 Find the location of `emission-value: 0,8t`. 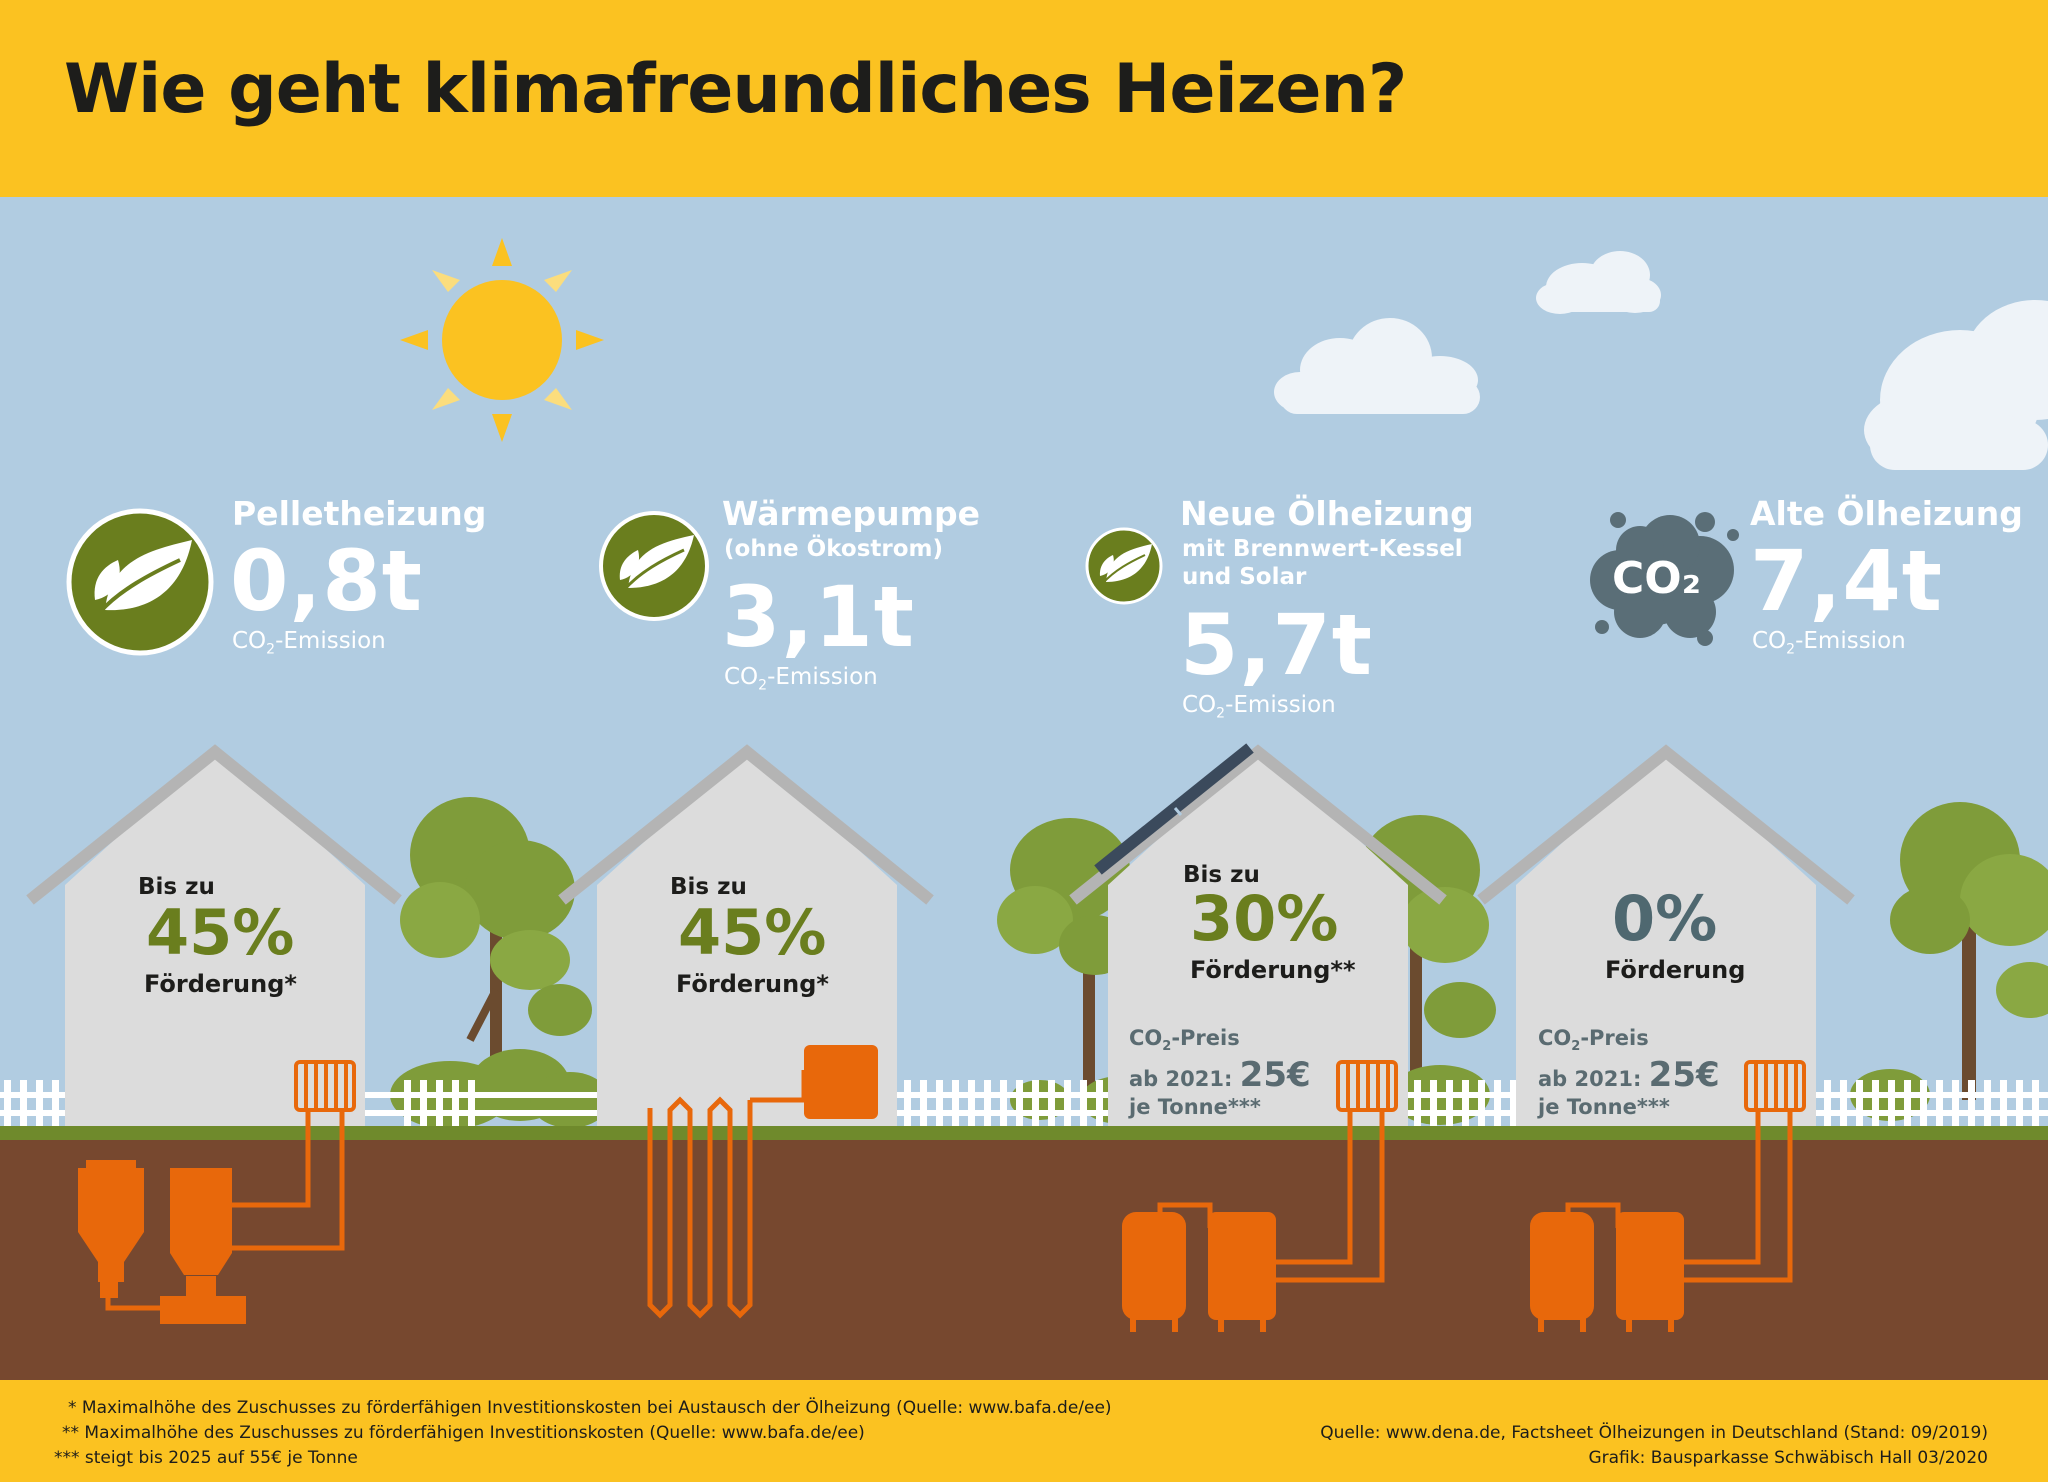

emission-value: 0,8t is located at coordinates (326, 581).